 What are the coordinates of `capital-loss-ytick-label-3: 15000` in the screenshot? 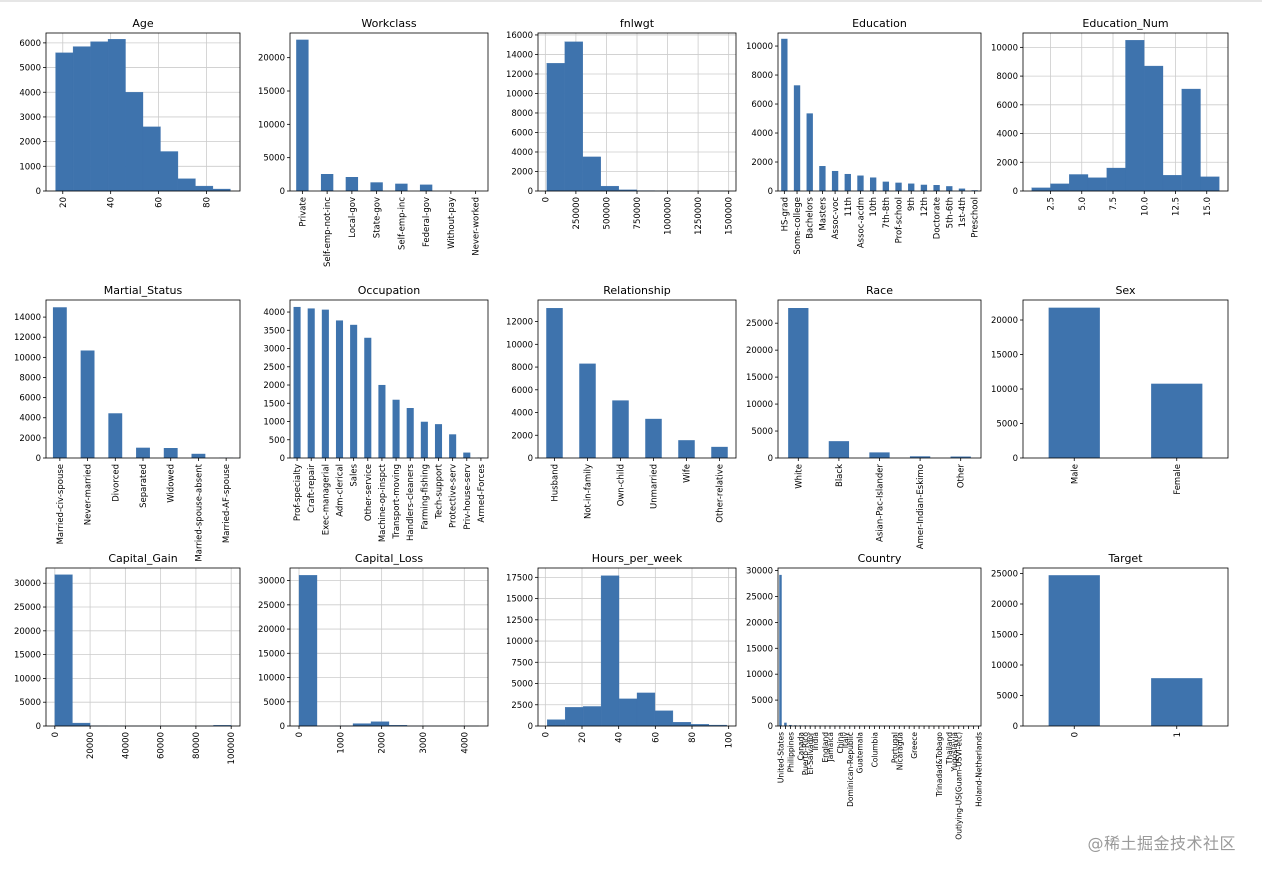 It's located at (271, 654).